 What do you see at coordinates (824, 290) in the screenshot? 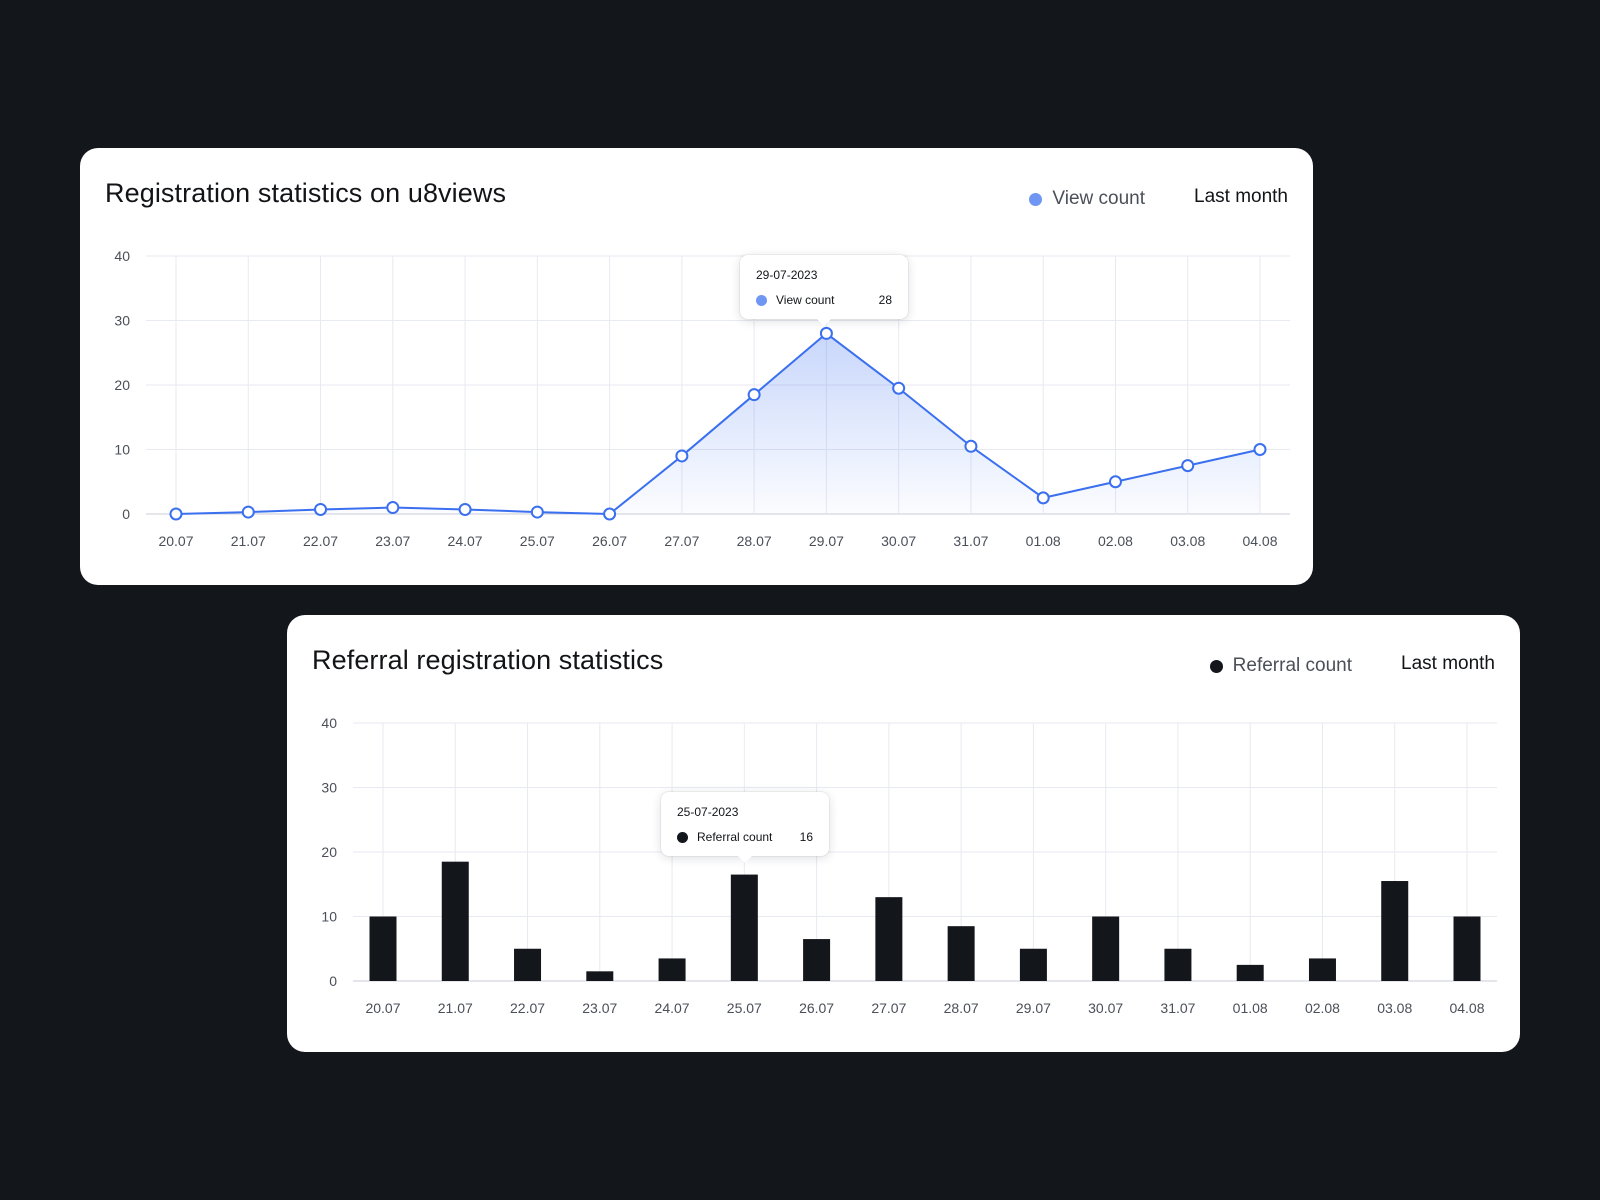
I see `chart-tooltip: 29-07-2023 View count 28` at bounding box center [824, 290].